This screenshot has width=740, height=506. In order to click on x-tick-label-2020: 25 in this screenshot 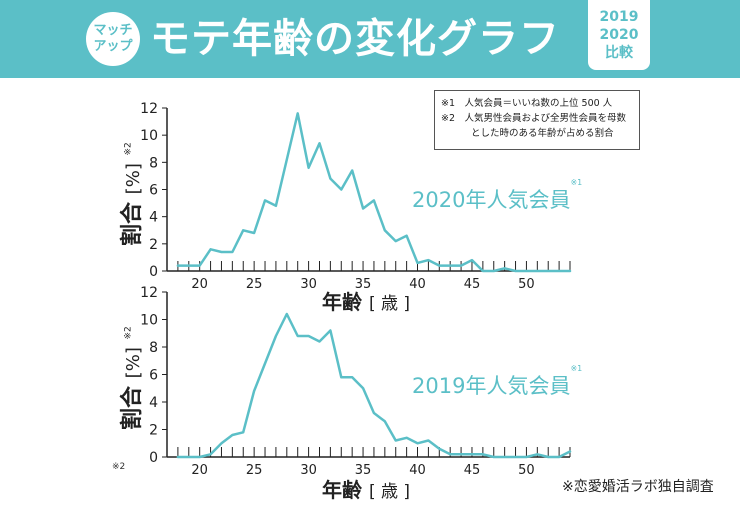, I will do `click(254, 284)`.